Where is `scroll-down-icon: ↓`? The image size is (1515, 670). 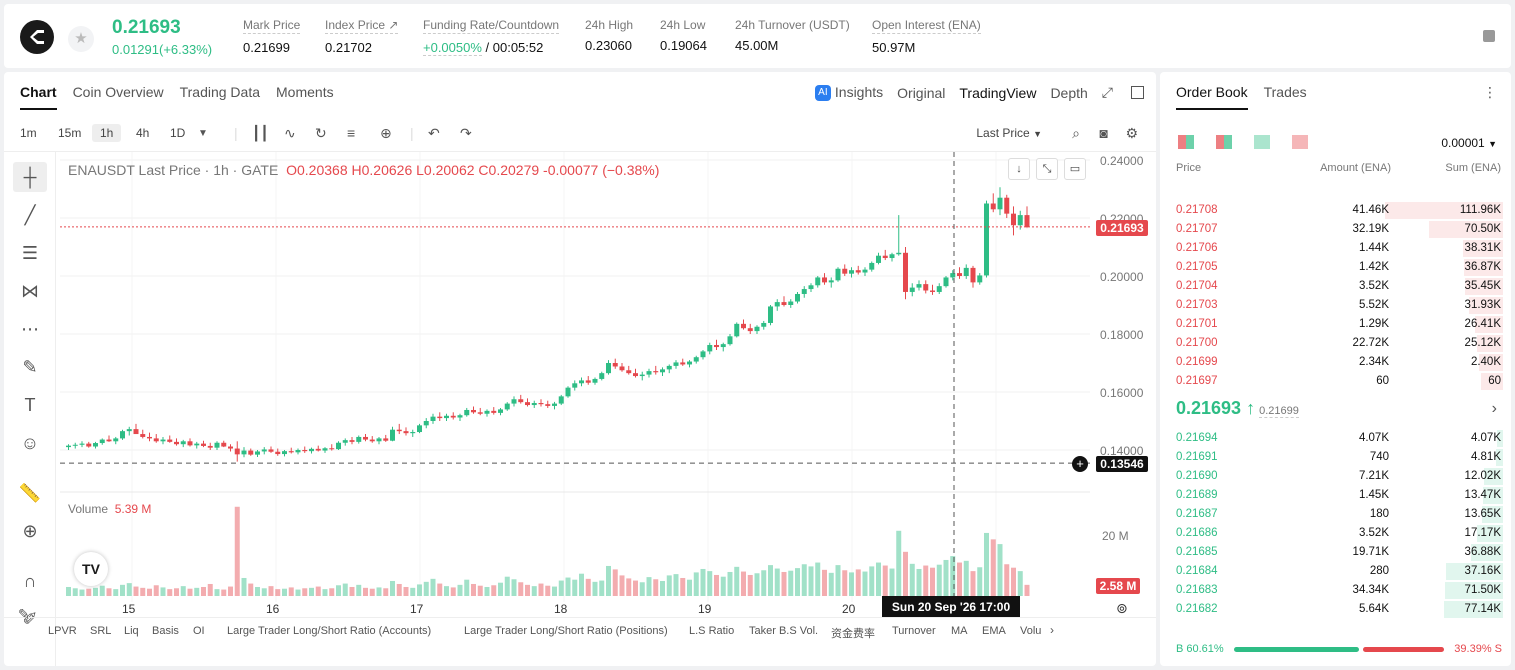 scroll-down-icon: ↓ is located at coordinates (1019, 169).